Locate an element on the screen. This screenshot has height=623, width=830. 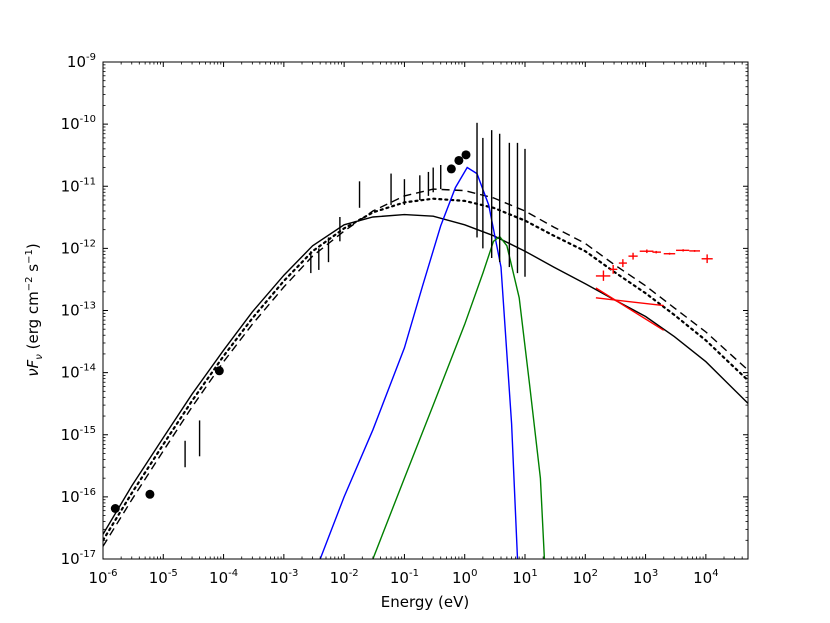
x-tick-label-10: 10⁴ is located at coordinates (705, 577).